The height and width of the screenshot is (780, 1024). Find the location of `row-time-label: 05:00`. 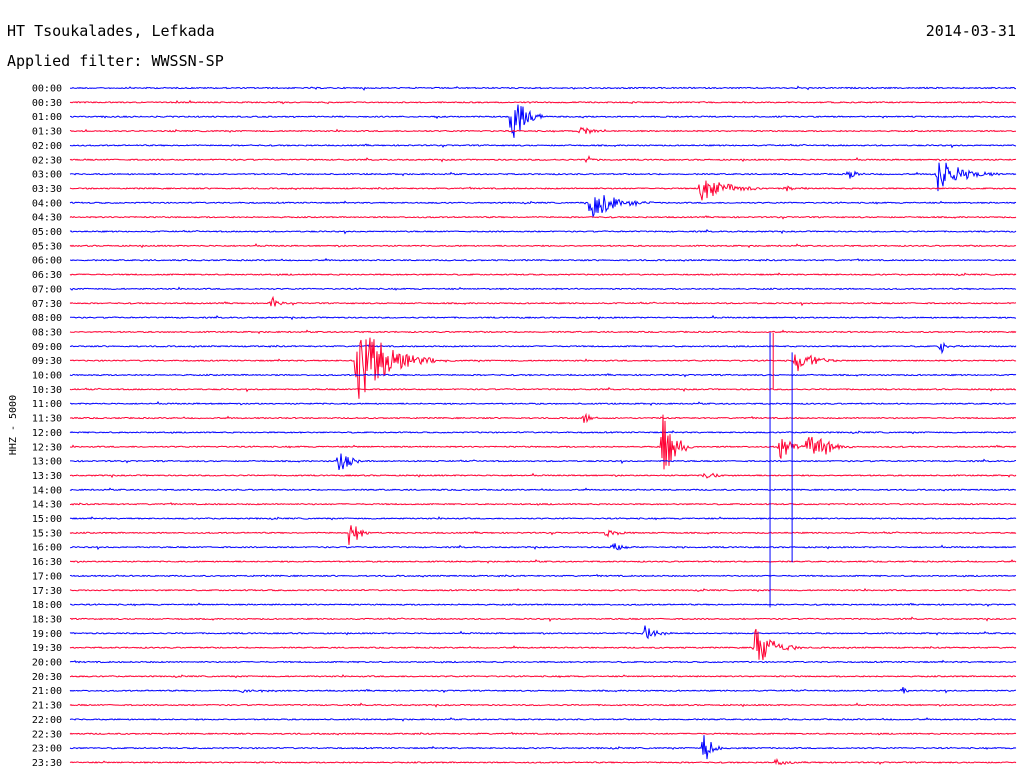

row-time-label: 05:00 is located at coordinates (47, 232).